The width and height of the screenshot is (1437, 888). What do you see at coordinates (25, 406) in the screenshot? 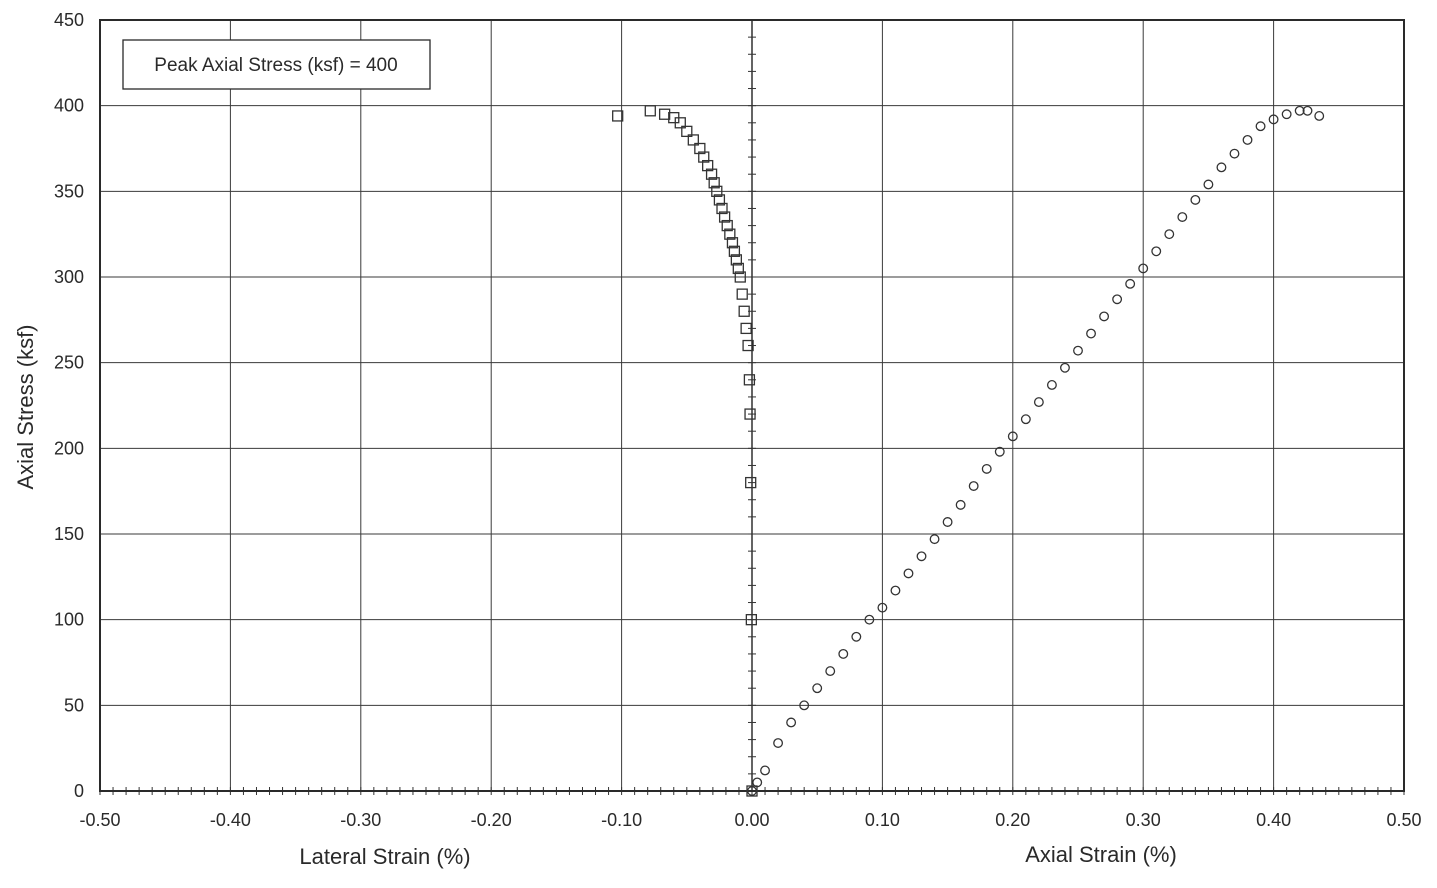
I see `y-axis-label: Axial Stress (ksf)` at bounding box center [25, 406].